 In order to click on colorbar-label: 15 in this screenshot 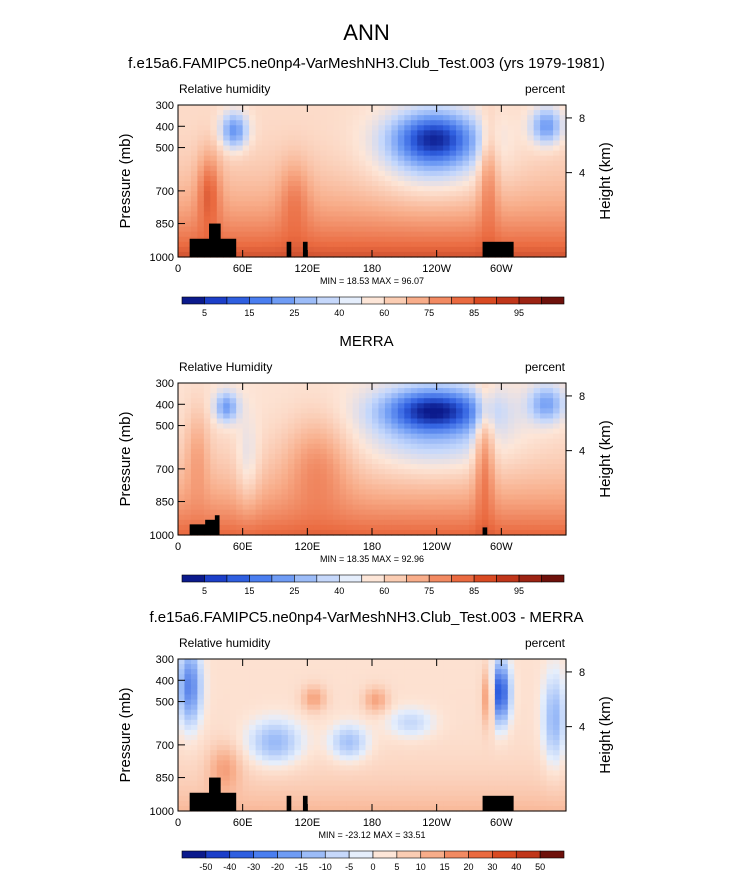, I will do `click(249, 313)`.